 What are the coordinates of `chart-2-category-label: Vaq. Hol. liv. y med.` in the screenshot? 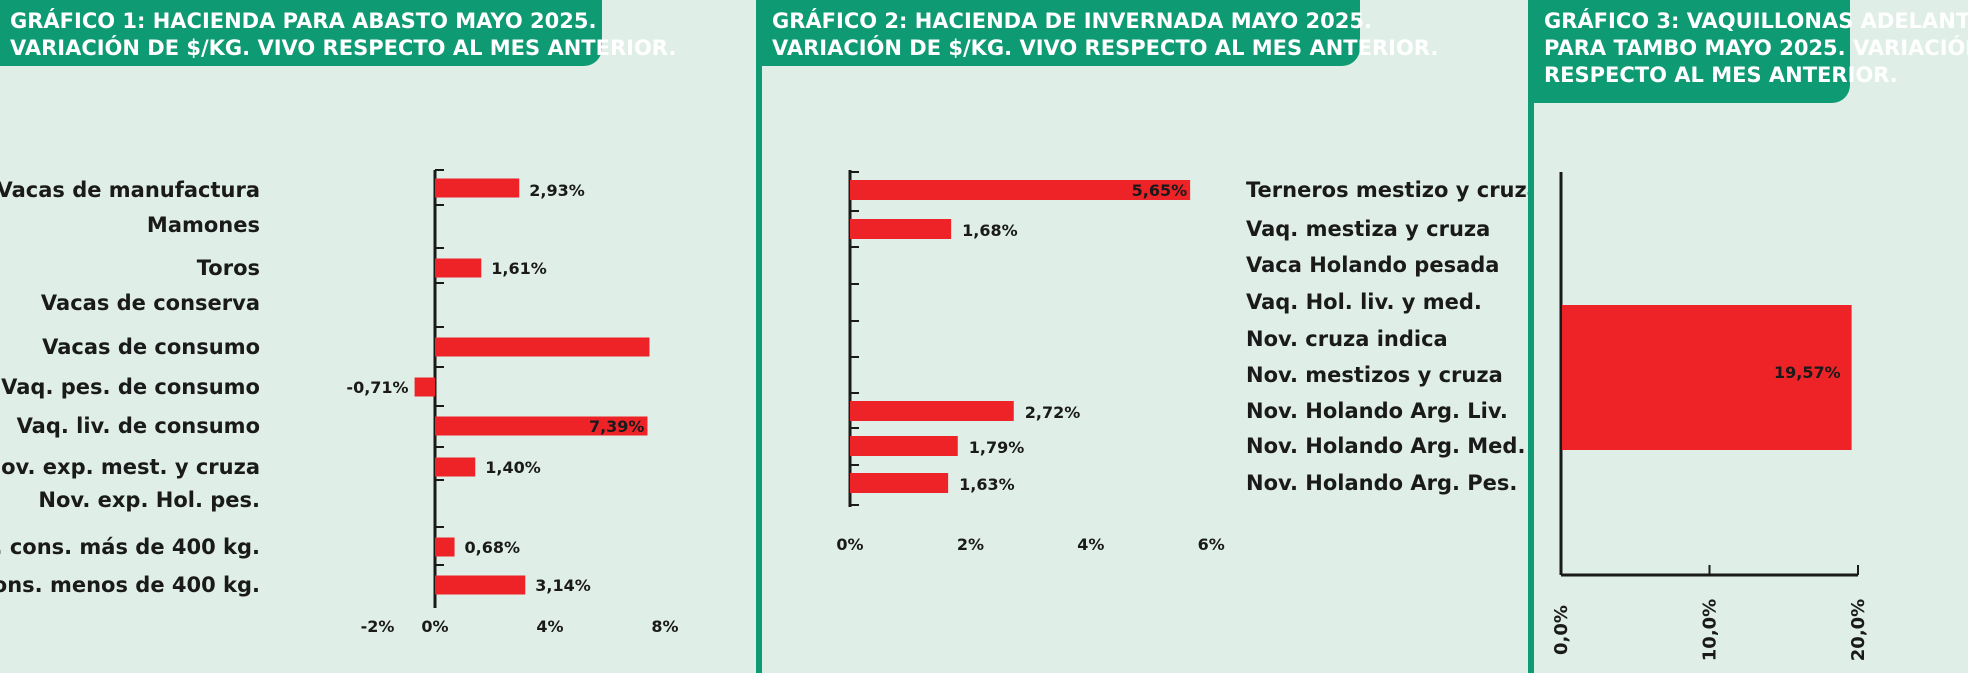 It's located at (1364, 302).